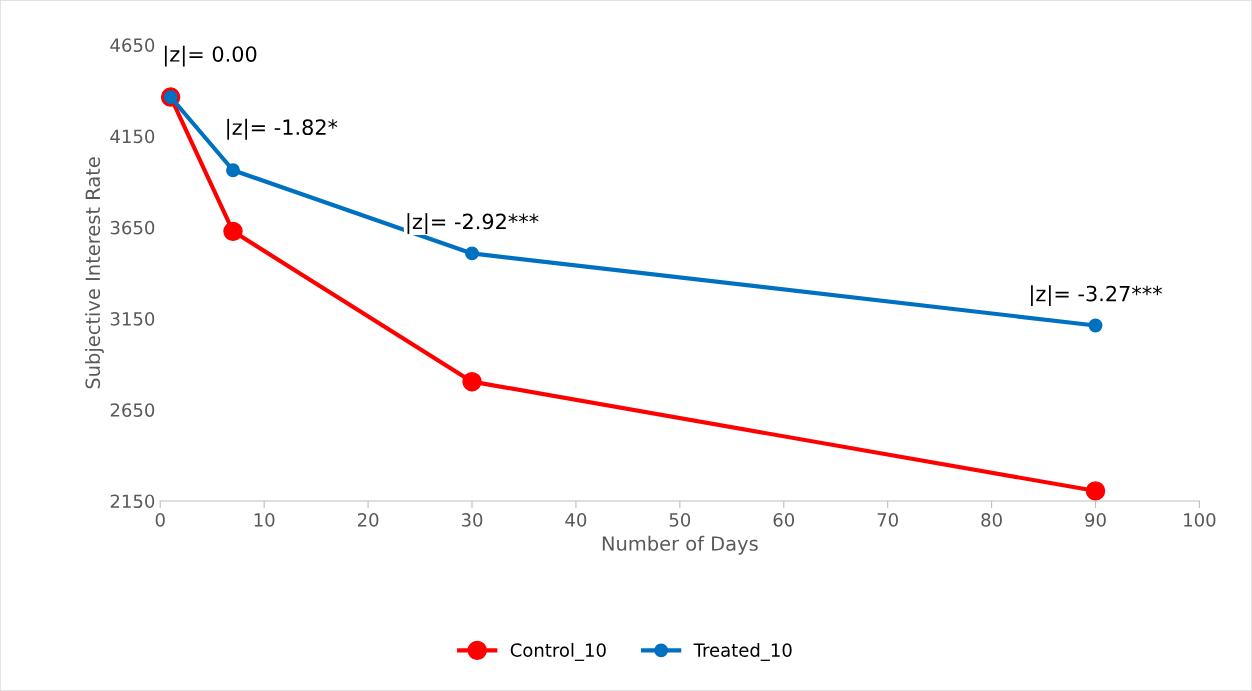 The height and width of the screenshot is (691, 1252). Describe the element at coordinates (210, 56) in the screenshot. I see `annotation: |z|= 0.00` at that location.